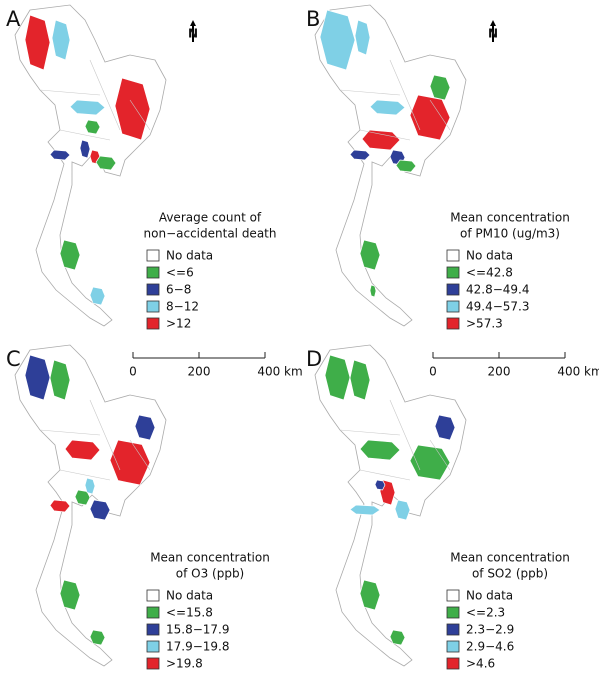 Image resolution: width=599 pixels, height=685 pixels. I want to click on panel-letter: C, so click(13, 359).